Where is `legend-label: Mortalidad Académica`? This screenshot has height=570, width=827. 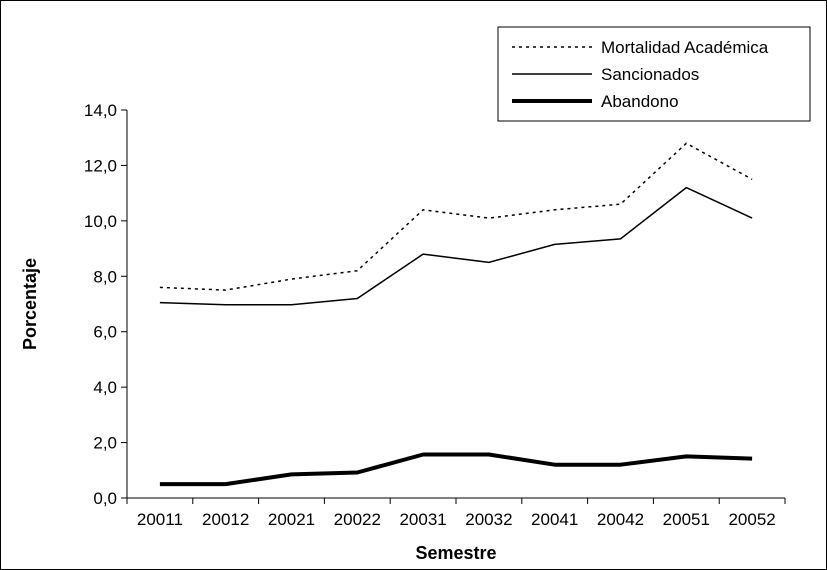
legend-label: Mortalidad Académica is located at coordinates (685, 47).